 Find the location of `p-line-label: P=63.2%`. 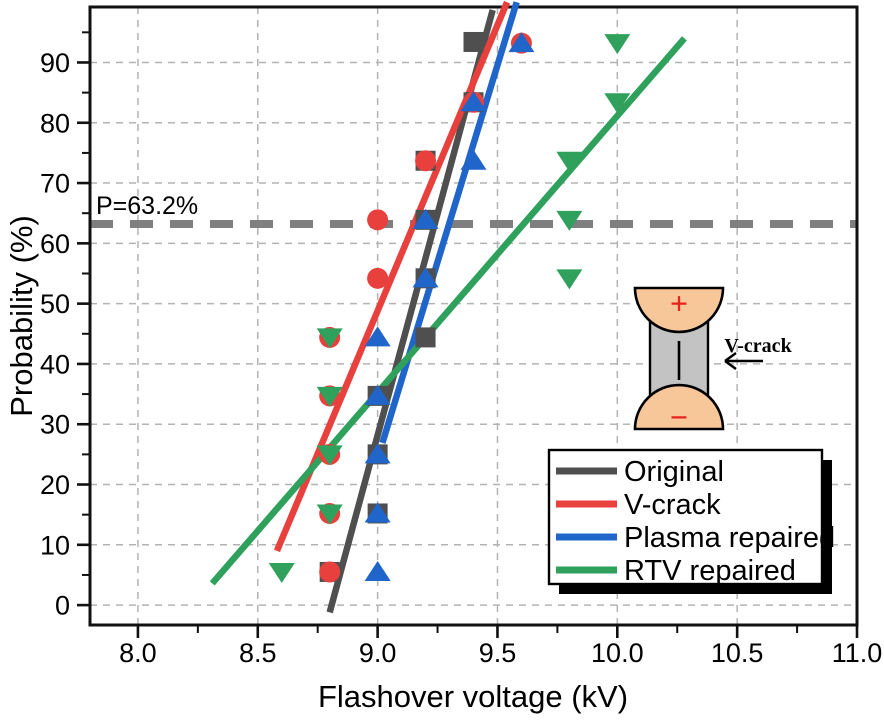

p-line-label: P=63.2% is located at coordinates (147, 206).